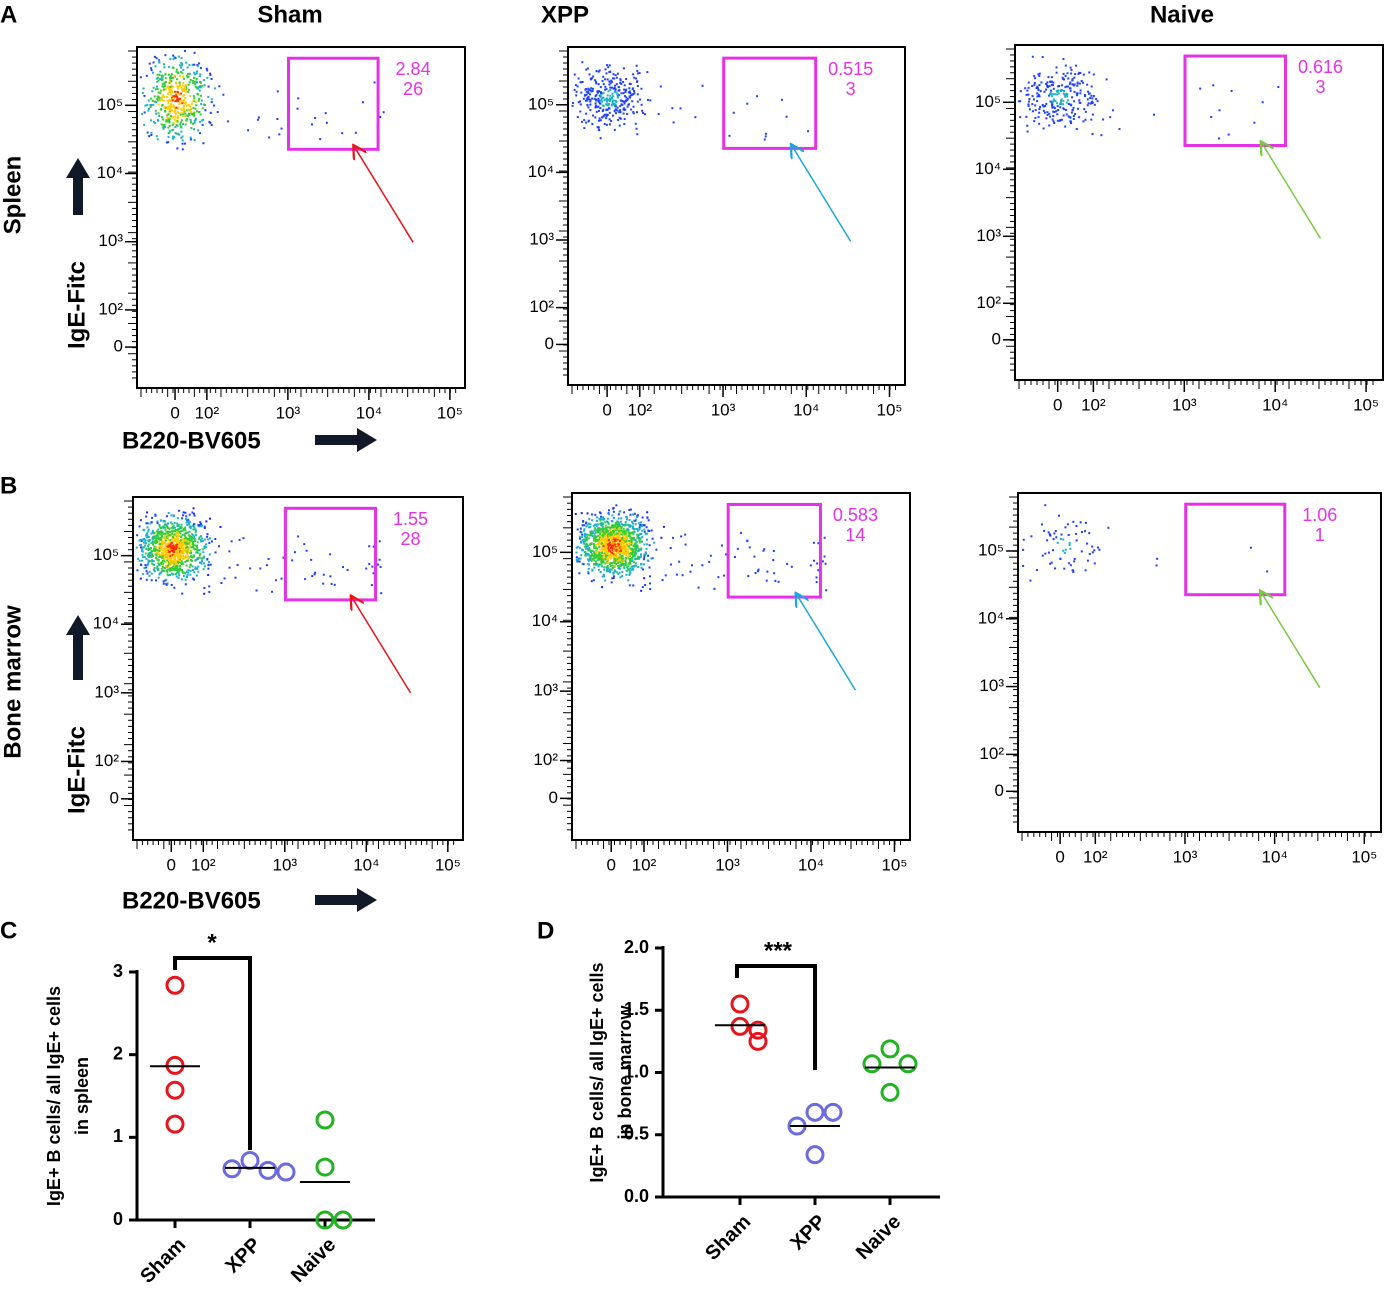 This screenshot has height=1292, width=1388. Describe the element at coordinates (728, 1238) in the screenshot. I see `x-tick-label: Sham` at that location.